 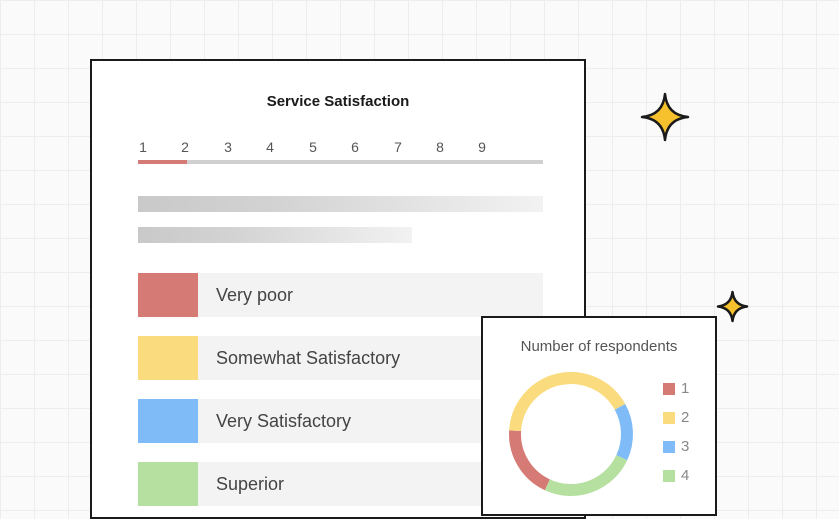 I want to click on scale-step-8: 8, so click(x=440, y=147).